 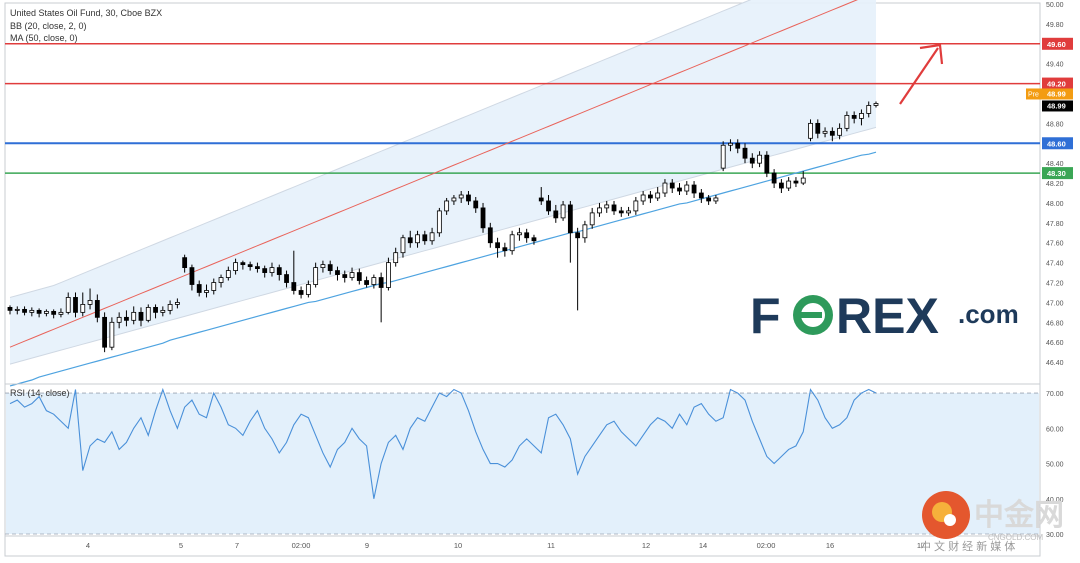 What do you see at coordinates (40, 393) in the screenshot?
I see `rsi-legend: RSI (14, close)` at bounding box center [40, 393].